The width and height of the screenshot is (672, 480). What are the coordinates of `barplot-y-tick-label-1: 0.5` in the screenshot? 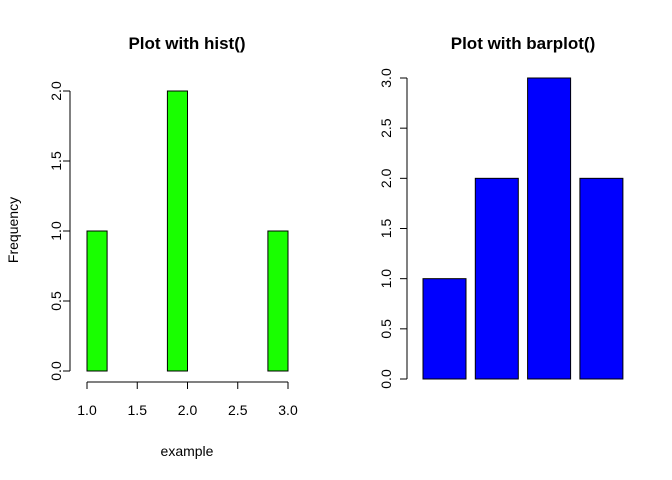 It's located at (386, 329).